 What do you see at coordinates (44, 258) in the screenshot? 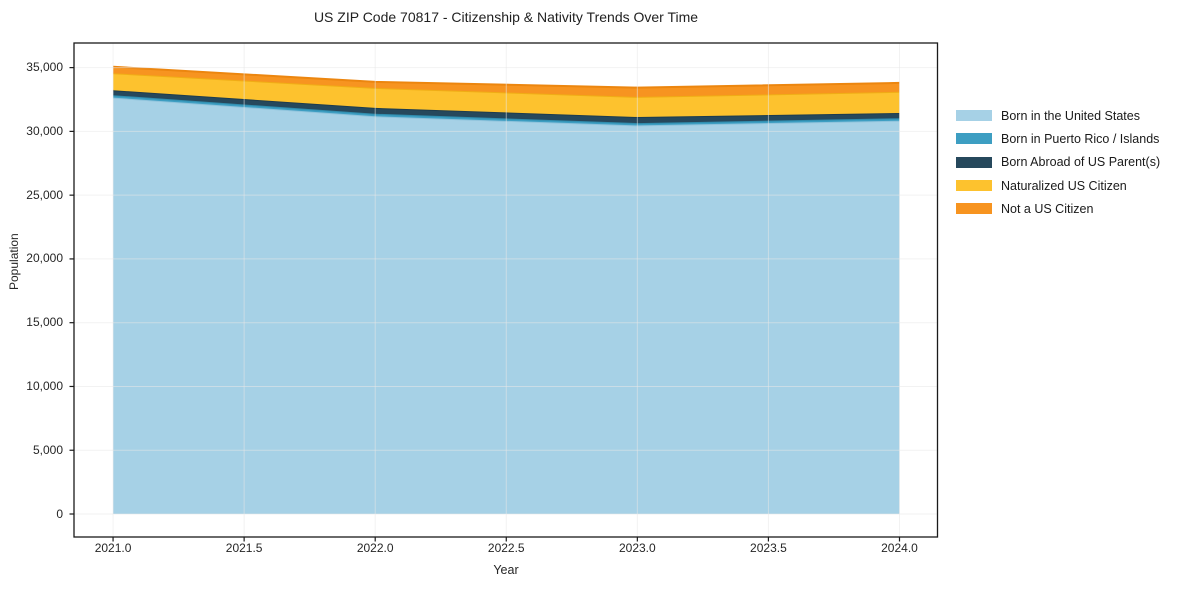
I see `y-tick-label: 20,000` at bounding box center [44, 258].